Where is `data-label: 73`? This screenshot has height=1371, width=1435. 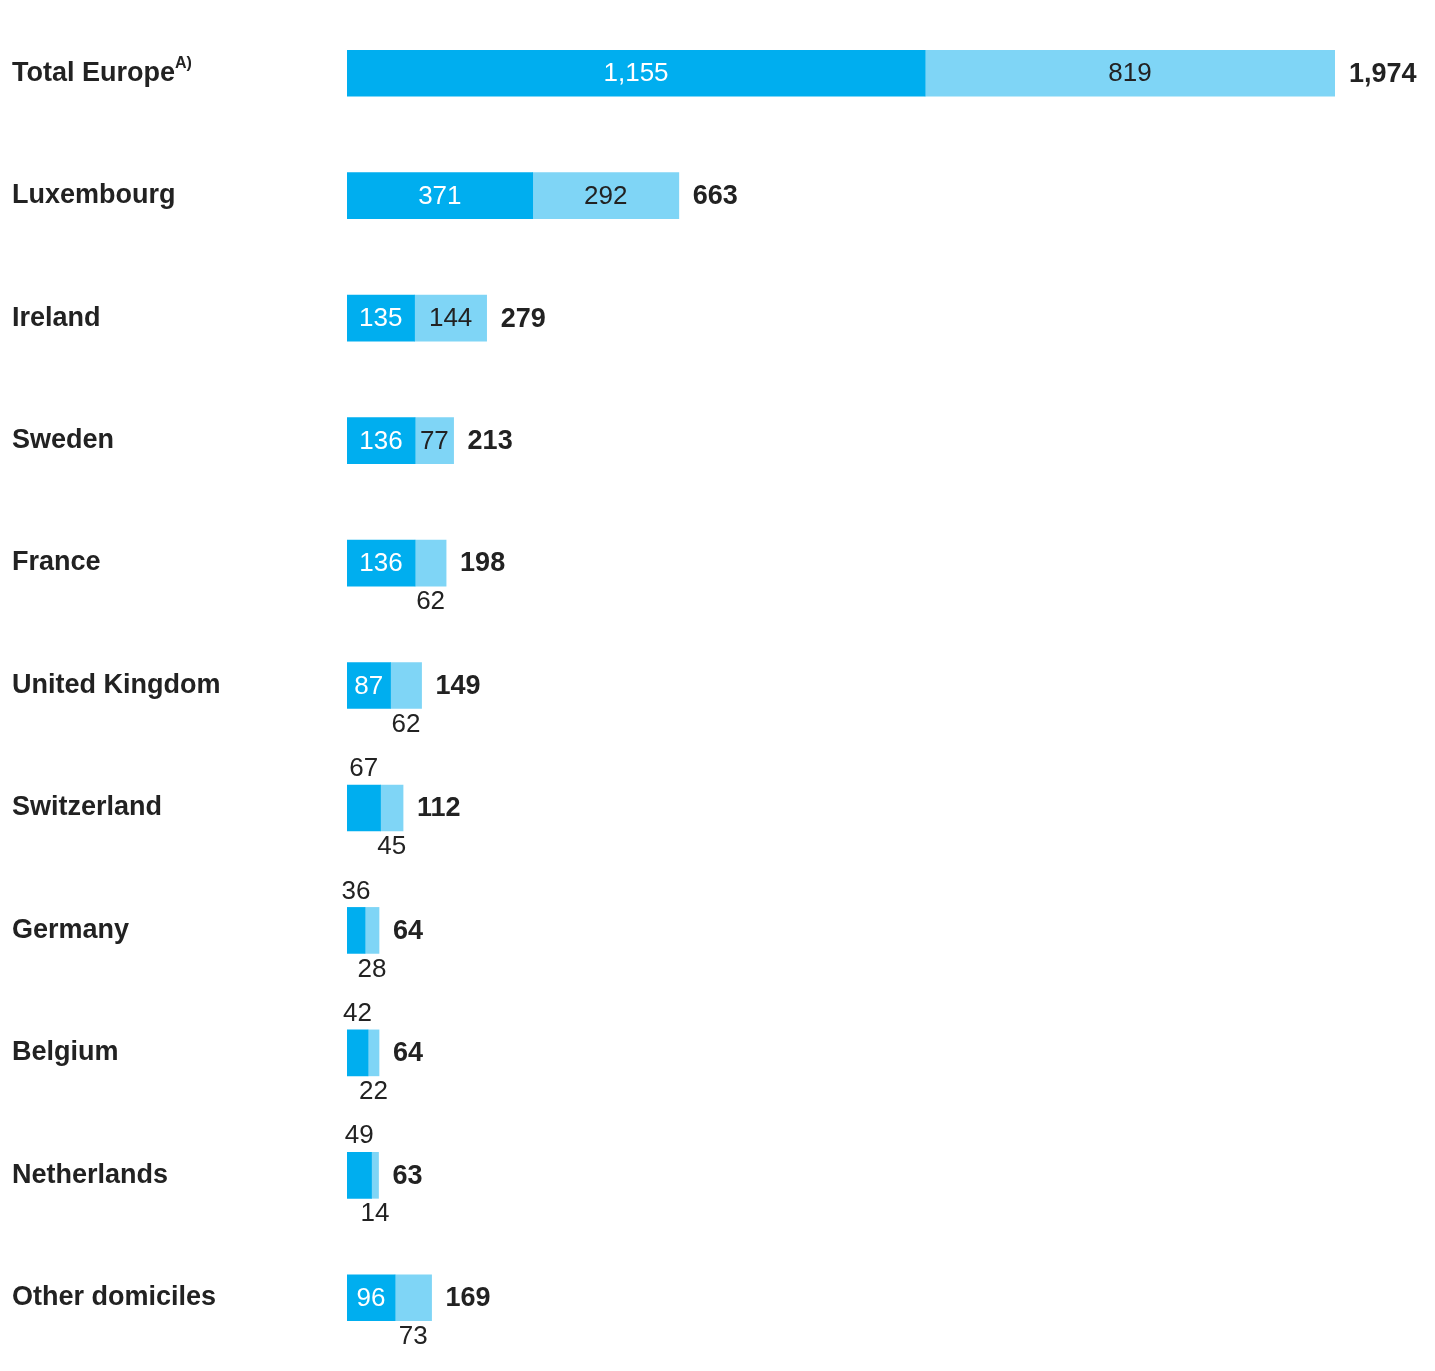 data-label: 73 is located at coordinates (413, 1334).